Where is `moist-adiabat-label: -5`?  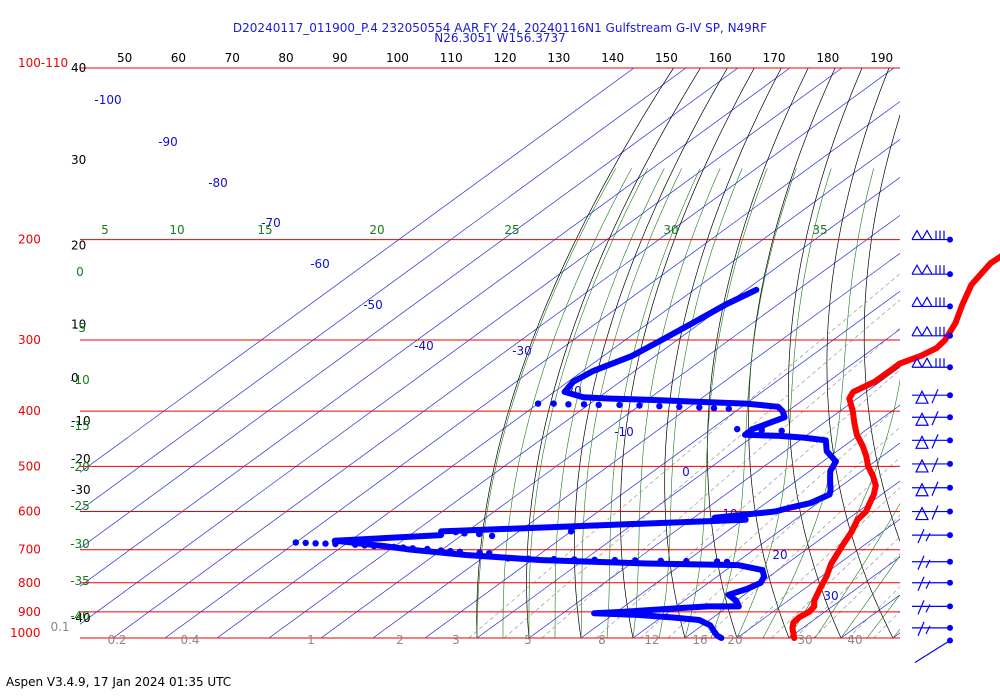
moist-adiabat-label: -5 is located at coordinates (80, 328).